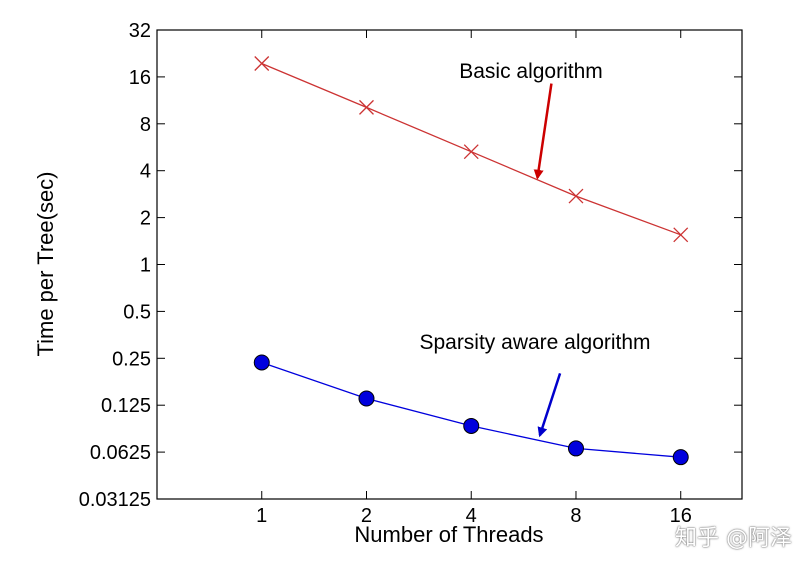  I want to click on y-tick-label: 0.0625, so click(120, 453).